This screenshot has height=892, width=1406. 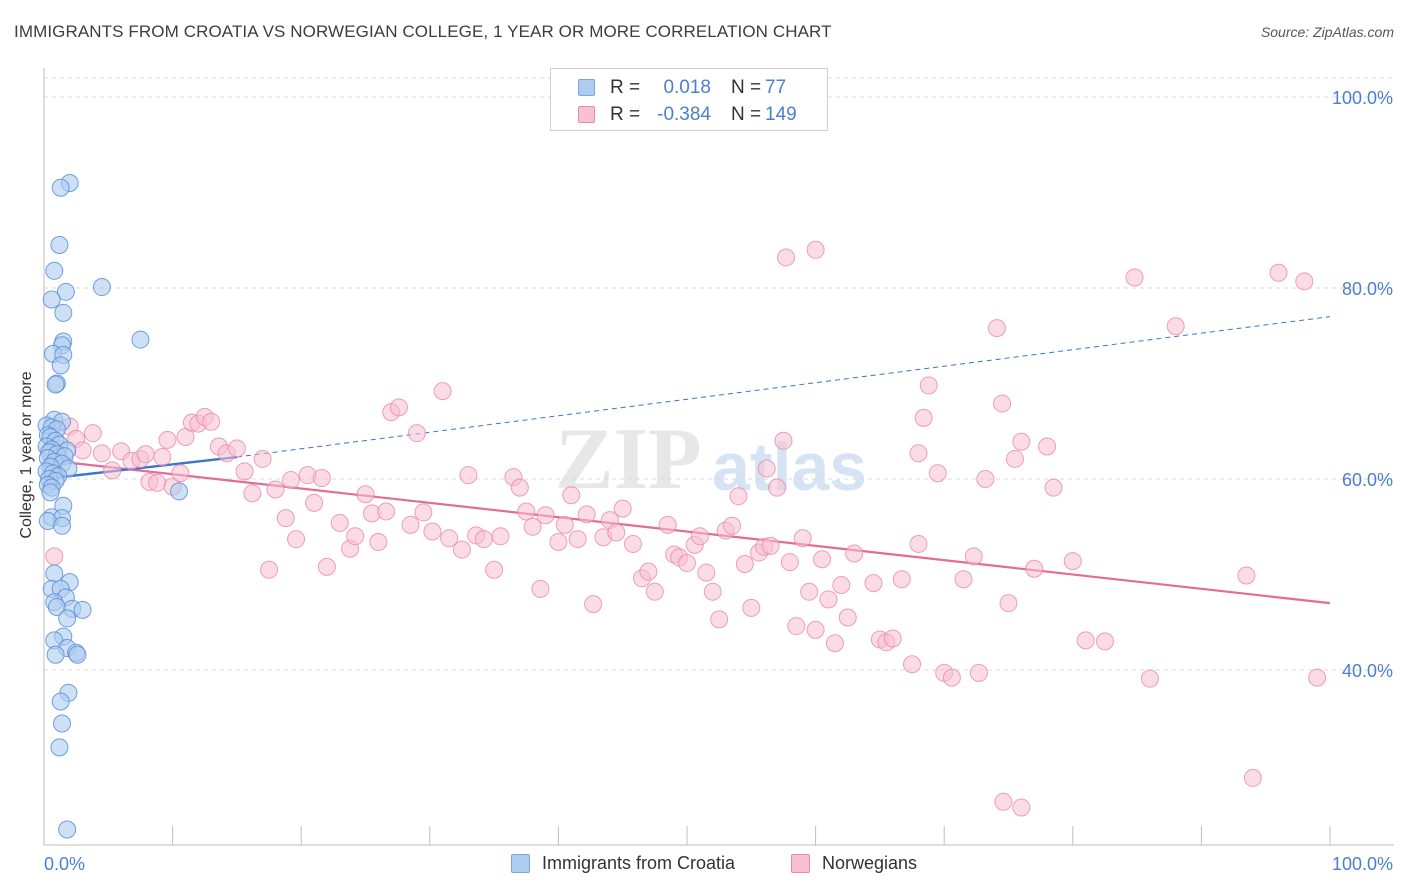 I want to click on r-value: -0.384, so click(x=684, y=114).